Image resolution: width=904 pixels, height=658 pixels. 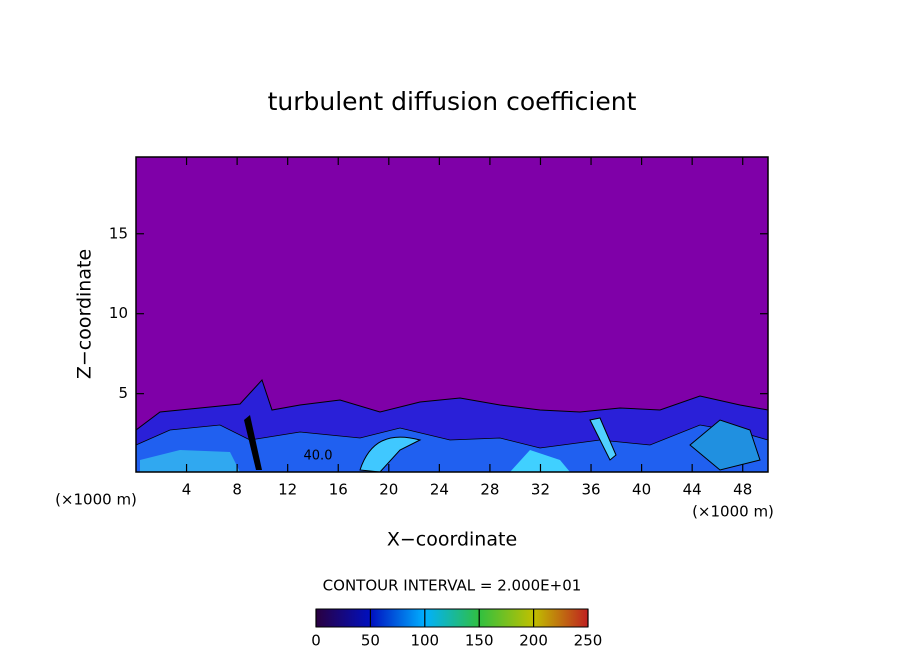 What do you see at coordinates (479, 641) in the screenshot?
I see `colorbar-tick-label: 150` at bounding box center [479, 641].